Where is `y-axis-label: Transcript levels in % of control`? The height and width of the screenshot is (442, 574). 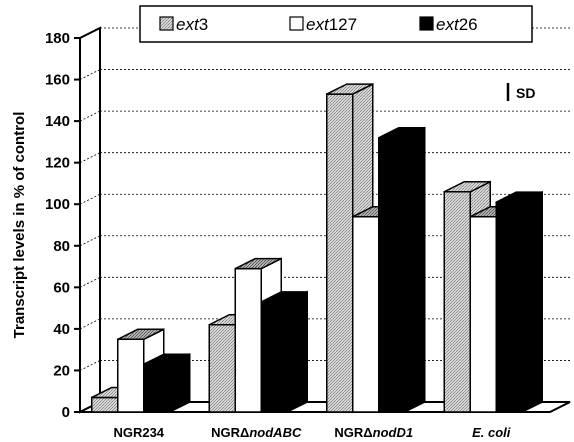
y-axis-label: Transcript levels in % of control is located at coordinates (19, 225).